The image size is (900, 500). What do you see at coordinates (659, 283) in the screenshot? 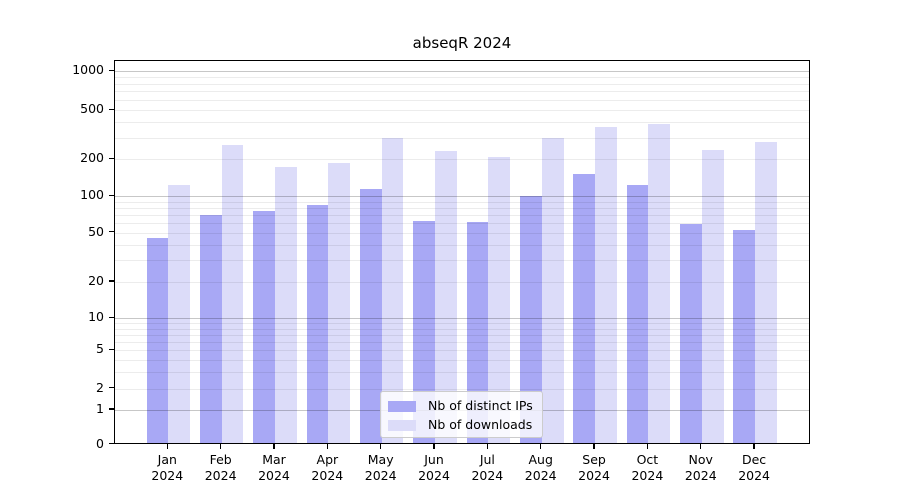
I see `bar-downloads-oct` at bounding box center [659, 283].